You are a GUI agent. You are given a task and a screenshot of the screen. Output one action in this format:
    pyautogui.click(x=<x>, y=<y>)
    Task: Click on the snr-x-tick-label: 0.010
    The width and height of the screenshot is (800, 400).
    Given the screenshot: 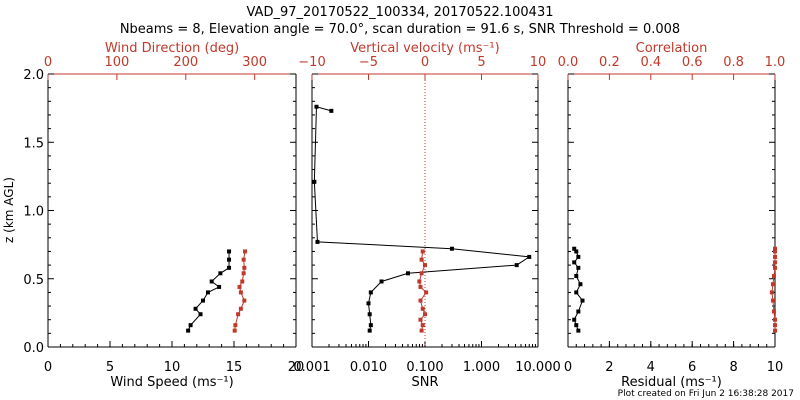 What is the action you would take?
    pyautogui.click(x=368, y=367)
    